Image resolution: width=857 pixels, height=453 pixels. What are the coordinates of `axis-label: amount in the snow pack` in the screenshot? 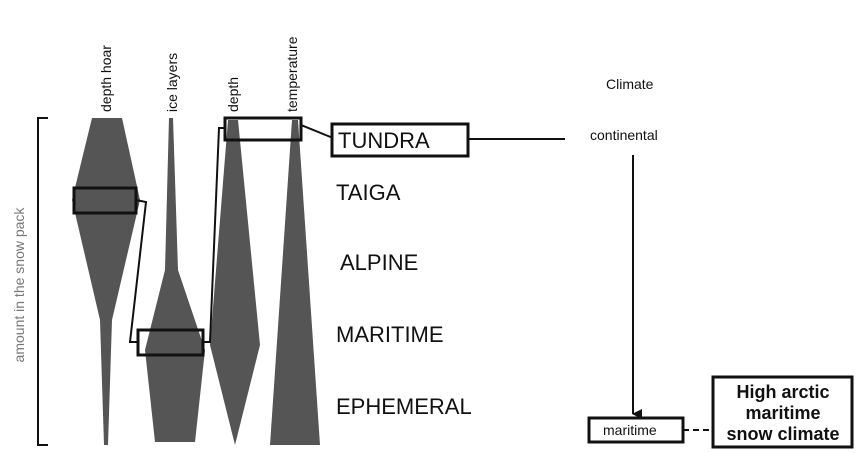 It's located at (19, 285).